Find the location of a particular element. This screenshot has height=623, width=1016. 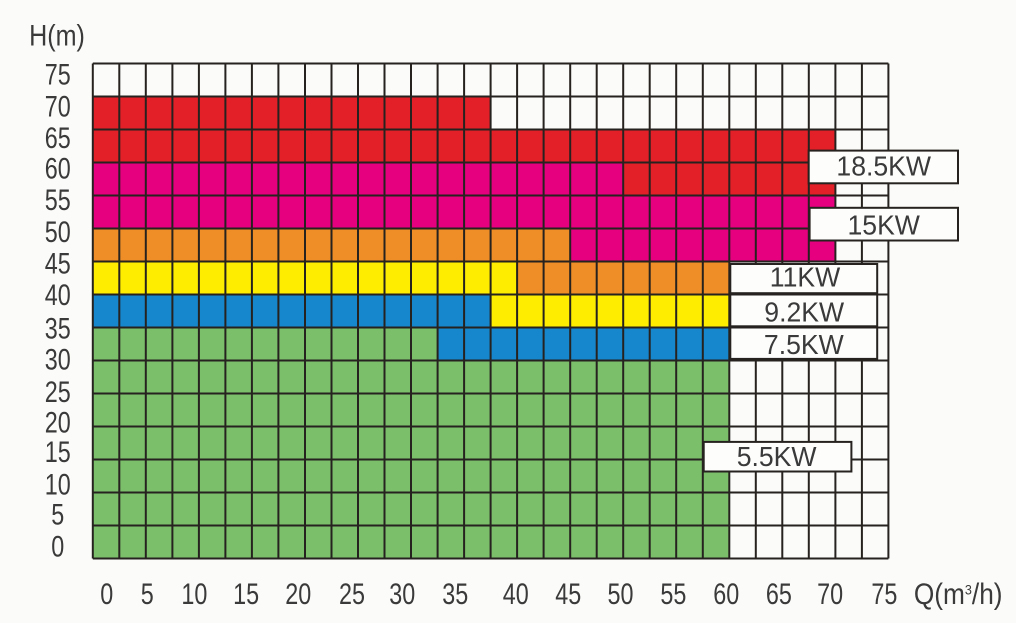

svg-text: 5.5KW is located at coordinates (777, 456).